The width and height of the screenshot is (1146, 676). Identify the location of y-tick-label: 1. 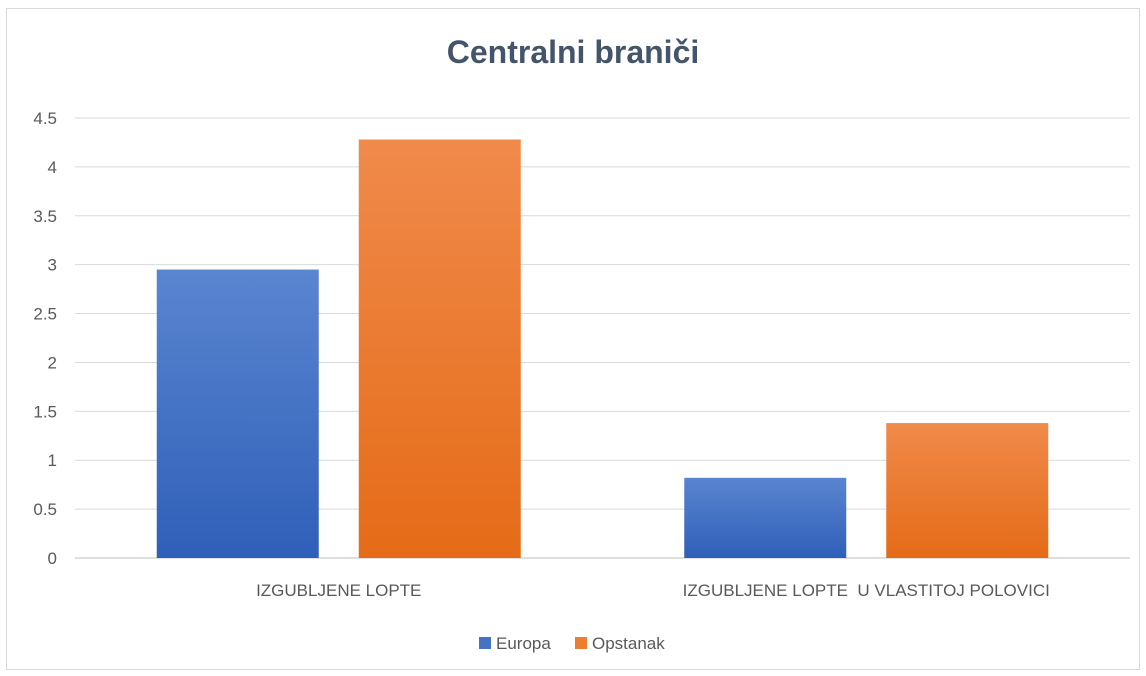
(52, 460).